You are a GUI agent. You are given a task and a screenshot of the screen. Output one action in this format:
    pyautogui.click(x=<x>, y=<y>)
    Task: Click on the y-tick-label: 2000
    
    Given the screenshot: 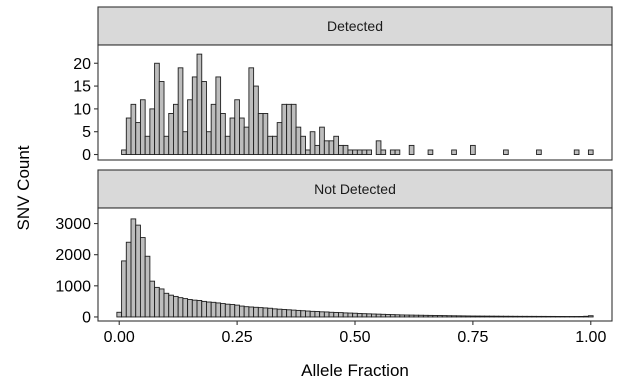 What is the action you would take?
    pyautogui.click(x=73, y=255)
    